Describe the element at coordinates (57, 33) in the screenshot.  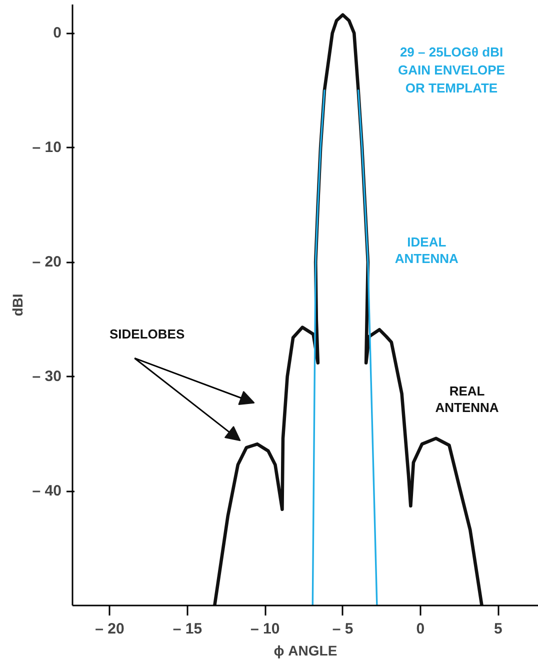
I see `y-tick-label: 0` at that location.